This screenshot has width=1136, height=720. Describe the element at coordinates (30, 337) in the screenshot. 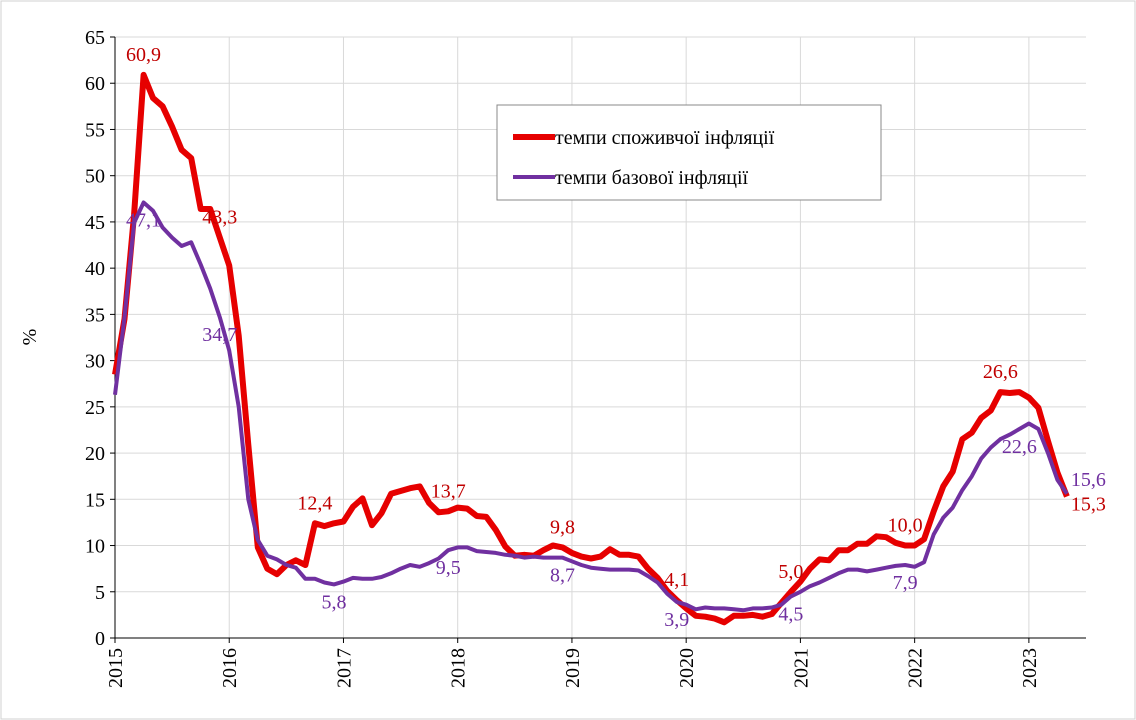

I see `y-axis-label: %` at that location.